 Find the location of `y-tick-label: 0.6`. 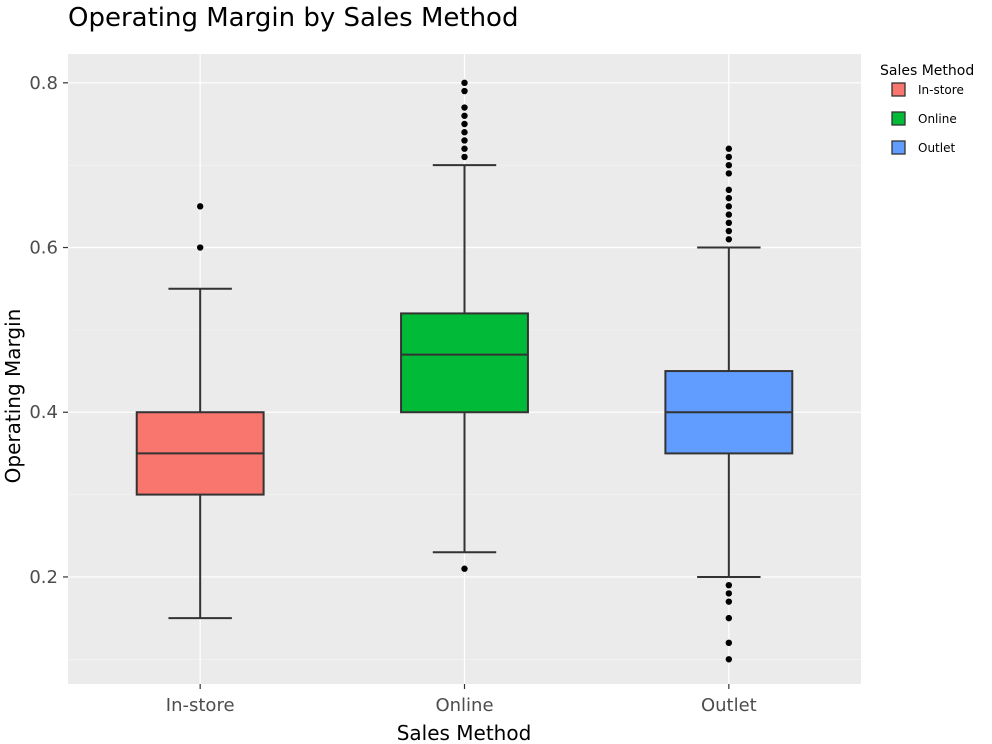

y-tick-label: 0.6 is located at coordinates (43, 248).